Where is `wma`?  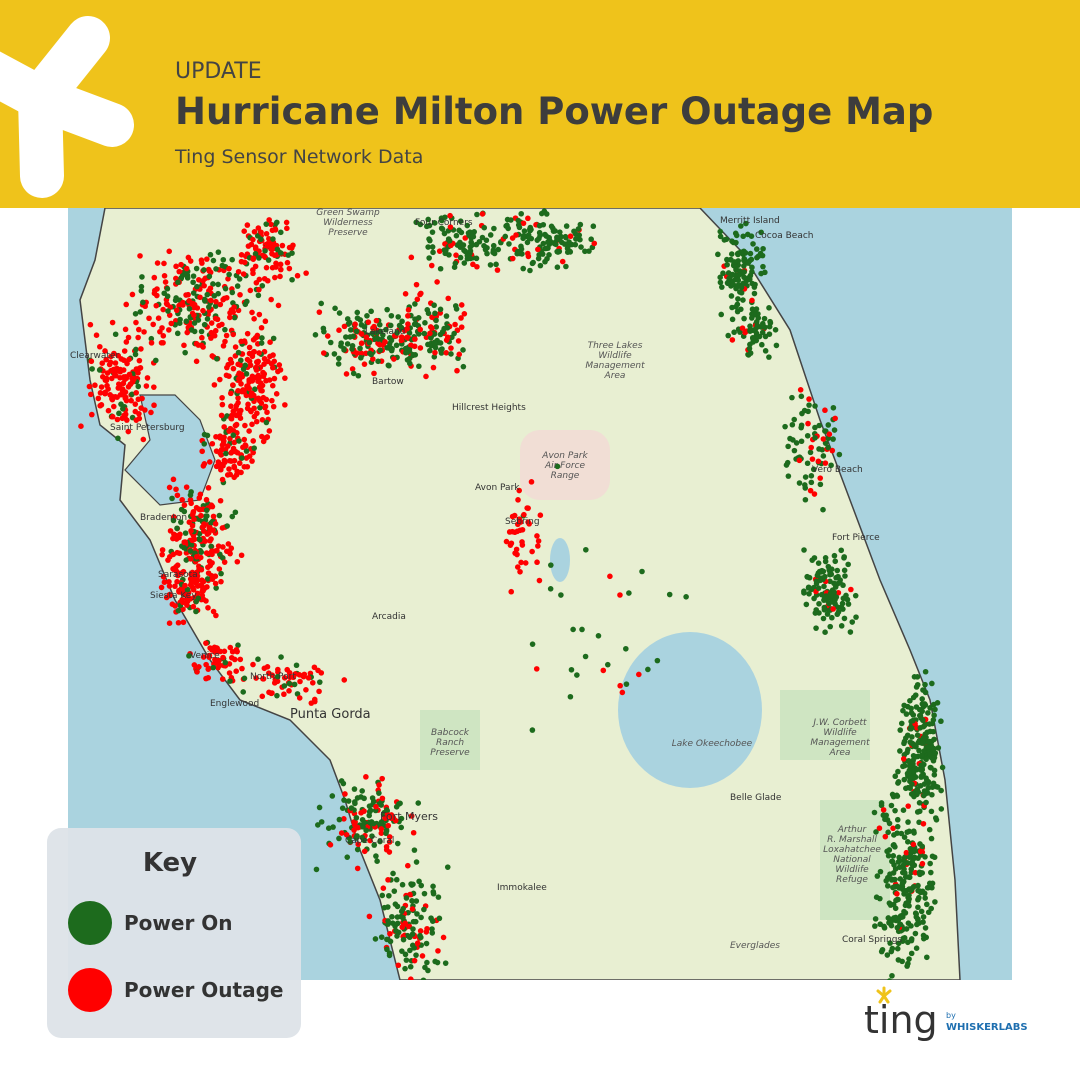 wma is located at coordinates (825, 725).